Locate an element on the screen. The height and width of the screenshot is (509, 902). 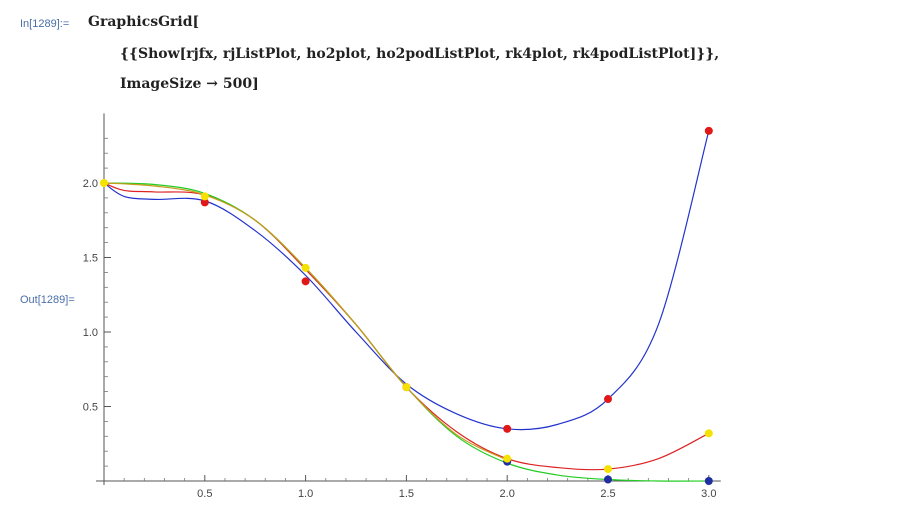
output-label: Out[1289]= is located at coordinates (47, 300).